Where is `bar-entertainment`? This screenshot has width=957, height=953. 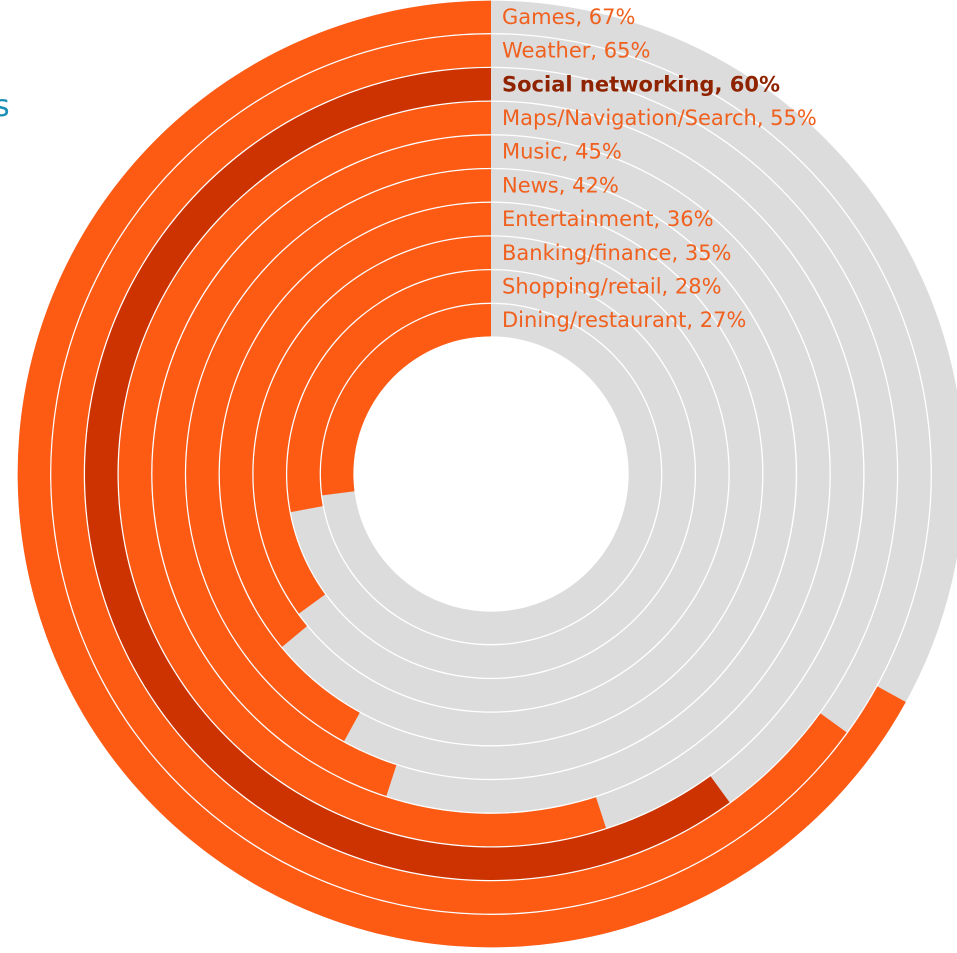
bar-entertainment is located at coordinates (355, 424).